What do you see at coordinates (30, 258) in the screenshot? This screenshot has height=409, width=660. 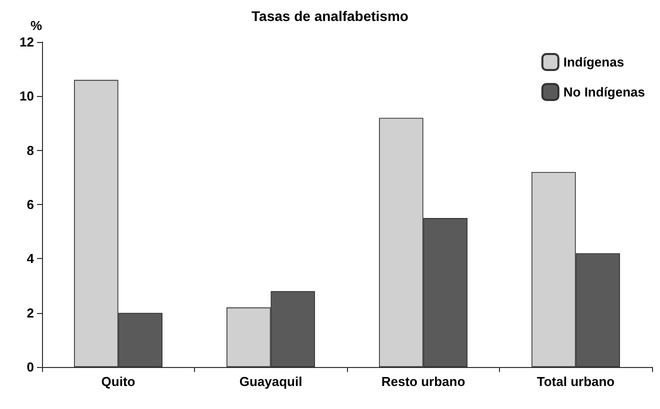 I see `y-tick-label: 4` at bounding box center [30, 258].